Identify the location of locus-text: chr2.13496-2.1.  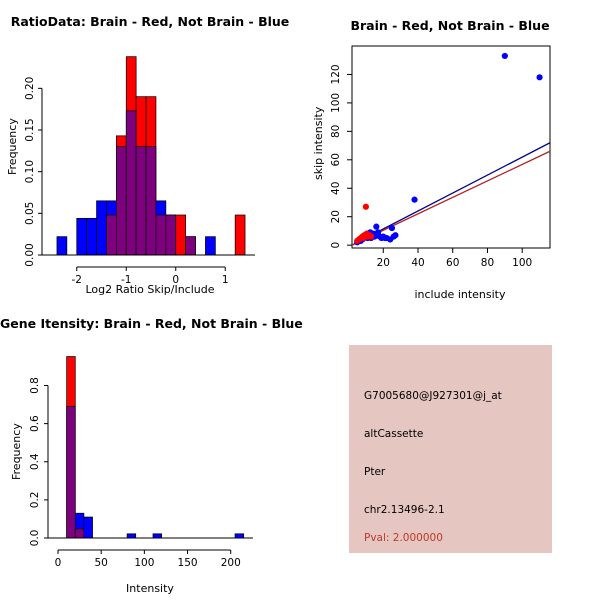
(404, 510).